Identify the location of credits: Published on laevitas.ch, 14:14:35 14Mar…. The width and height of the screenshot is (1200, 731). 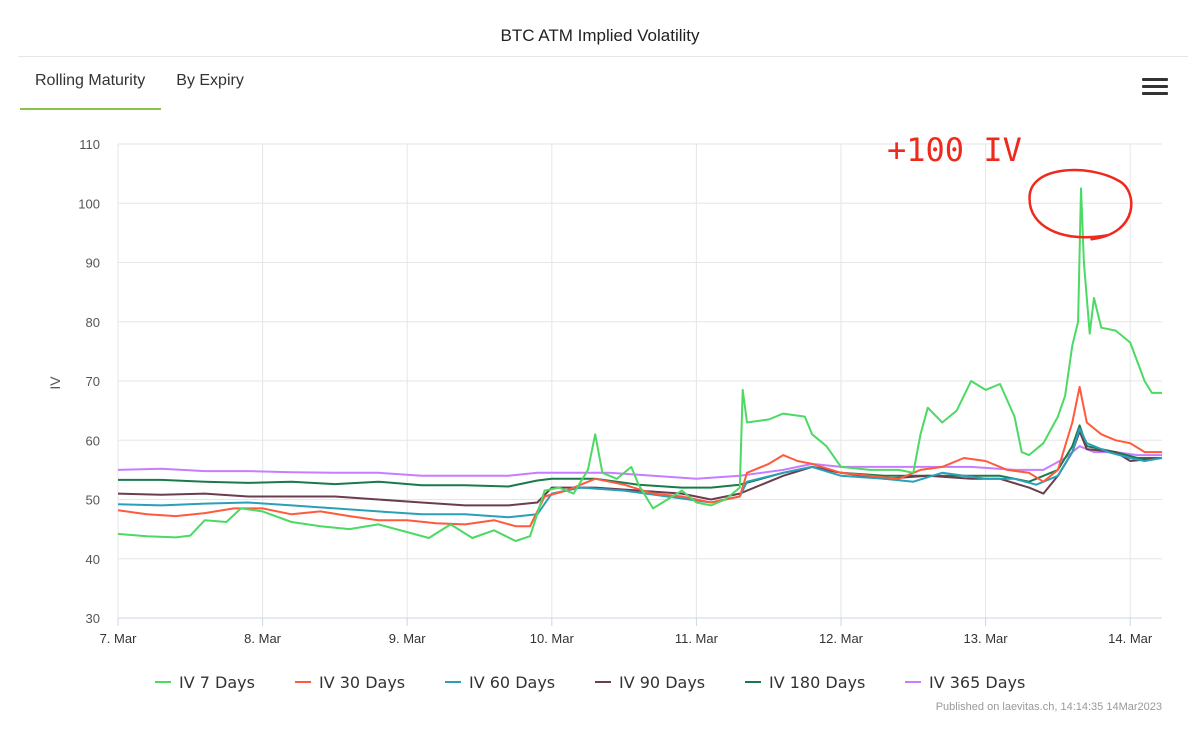
(1048, 707).